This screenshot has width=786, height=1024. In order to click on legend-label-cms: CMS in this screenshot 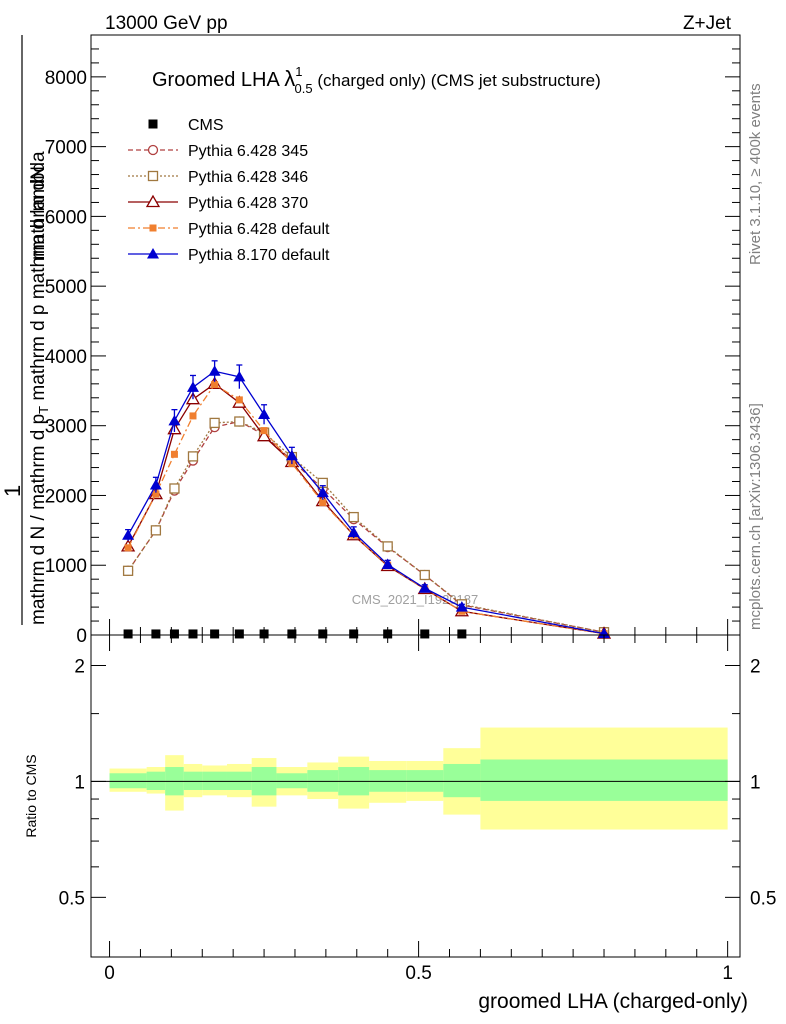, I will do `click(206, 125)`.